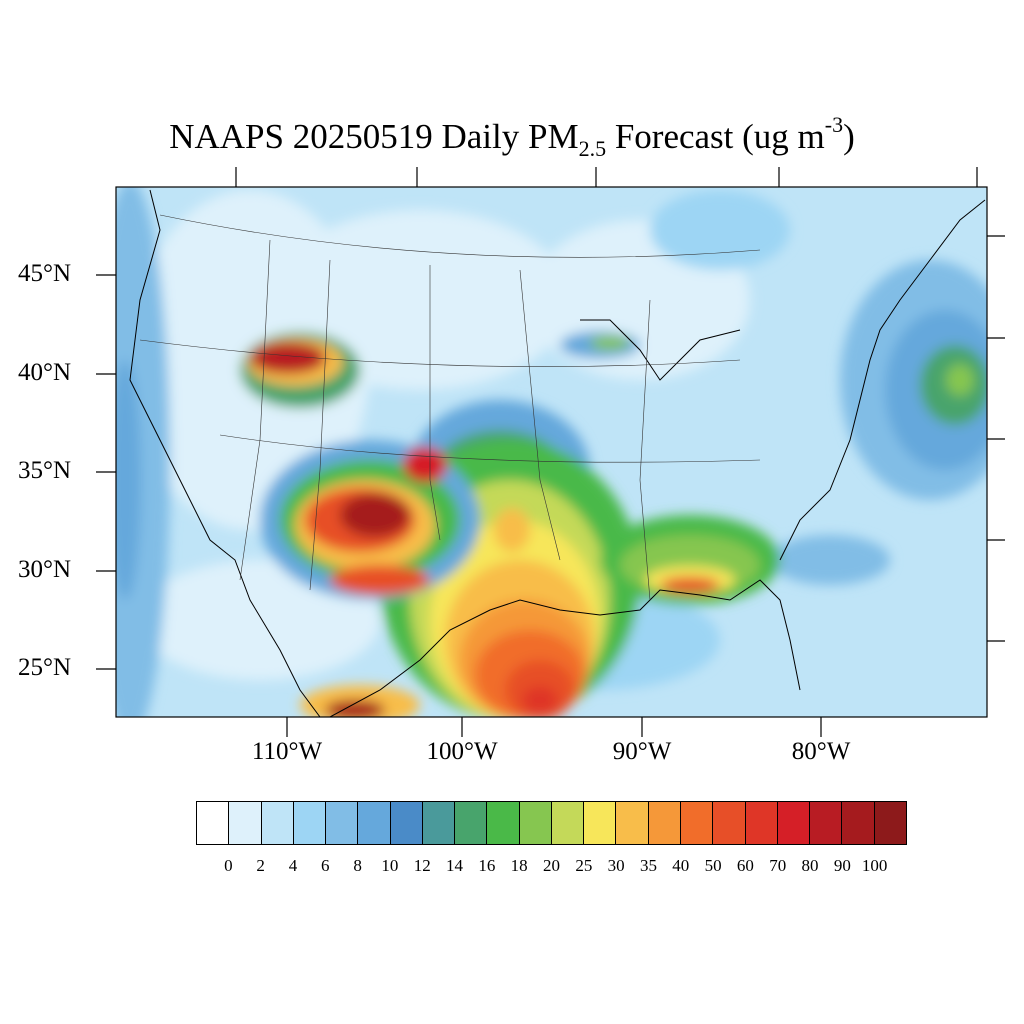 The width and height of the screenshot is (1024, 1024). I want to click on lat-label: 40°N, so click(45, 372).